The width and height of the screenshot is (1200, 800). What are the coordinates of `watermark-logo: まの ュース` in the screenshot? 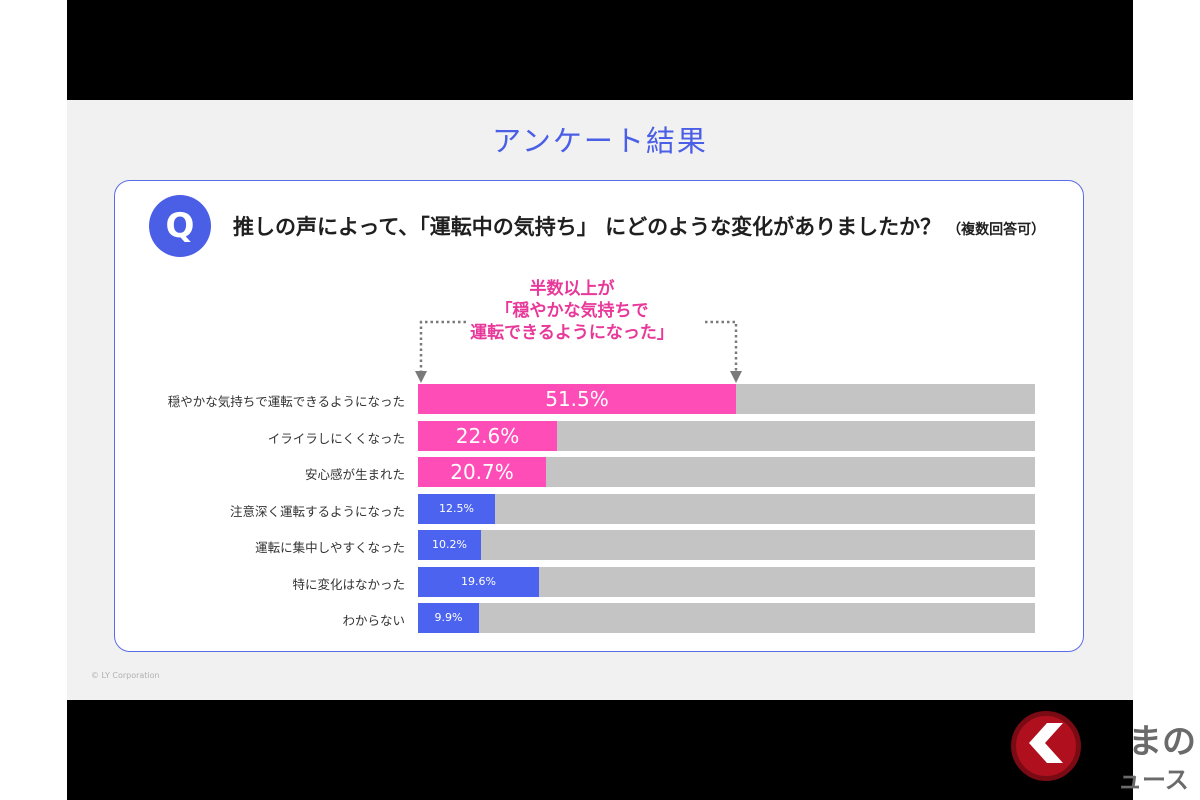 It's located at (1104, 754).